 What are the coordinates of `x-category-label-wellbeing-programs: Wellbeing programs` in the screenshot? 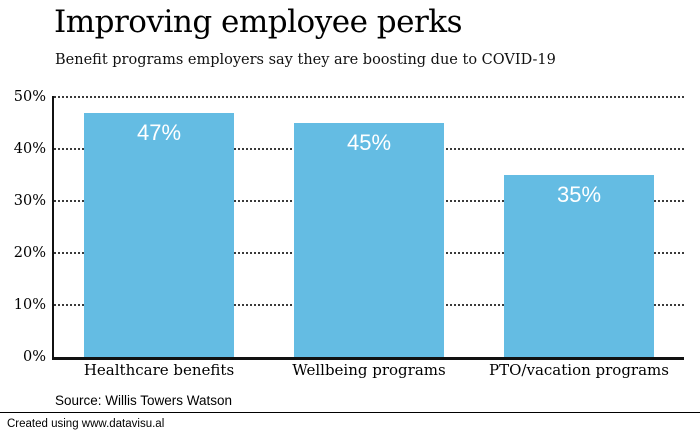 It's located at (369, 370).